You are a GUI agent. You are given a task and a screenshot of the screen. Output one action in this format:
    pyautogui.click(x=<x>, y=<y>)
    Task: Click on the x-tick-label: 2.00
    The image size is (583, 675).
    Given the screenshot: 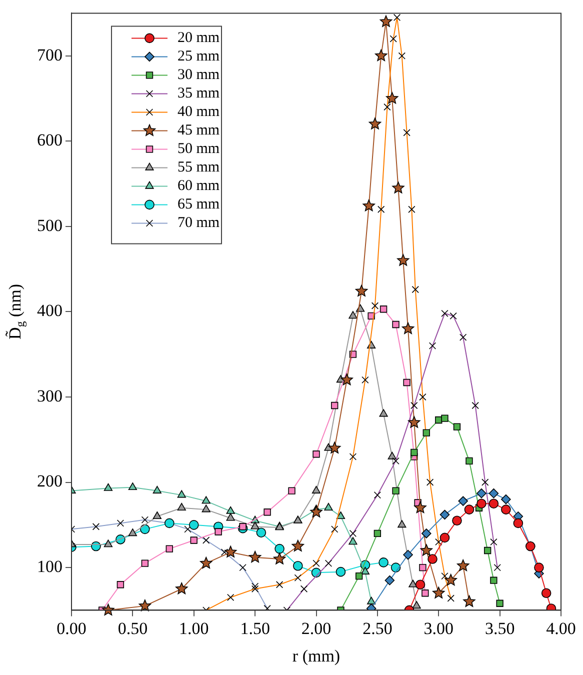 What is the action you would take?
    pyautogui.click(x=316, y=628)
    